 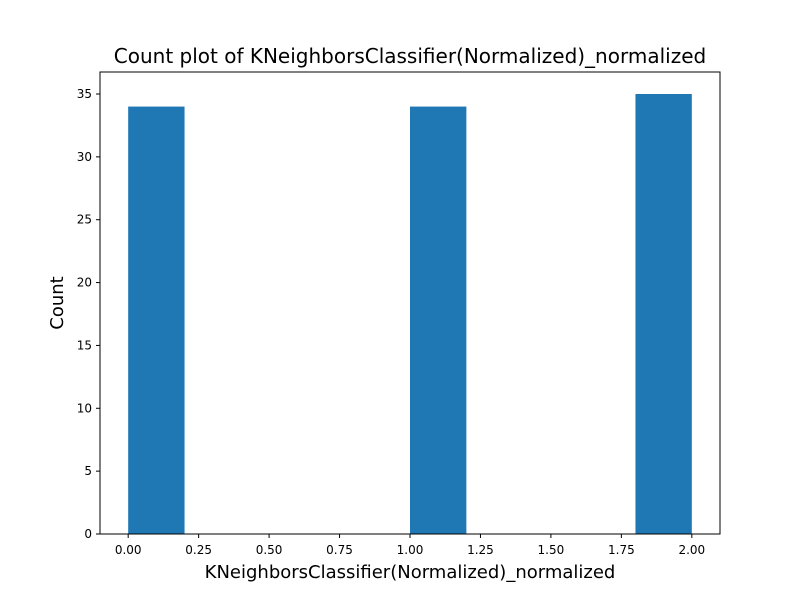 I want to click on y-tick-label-6: 30, so click(x=84, y=157).